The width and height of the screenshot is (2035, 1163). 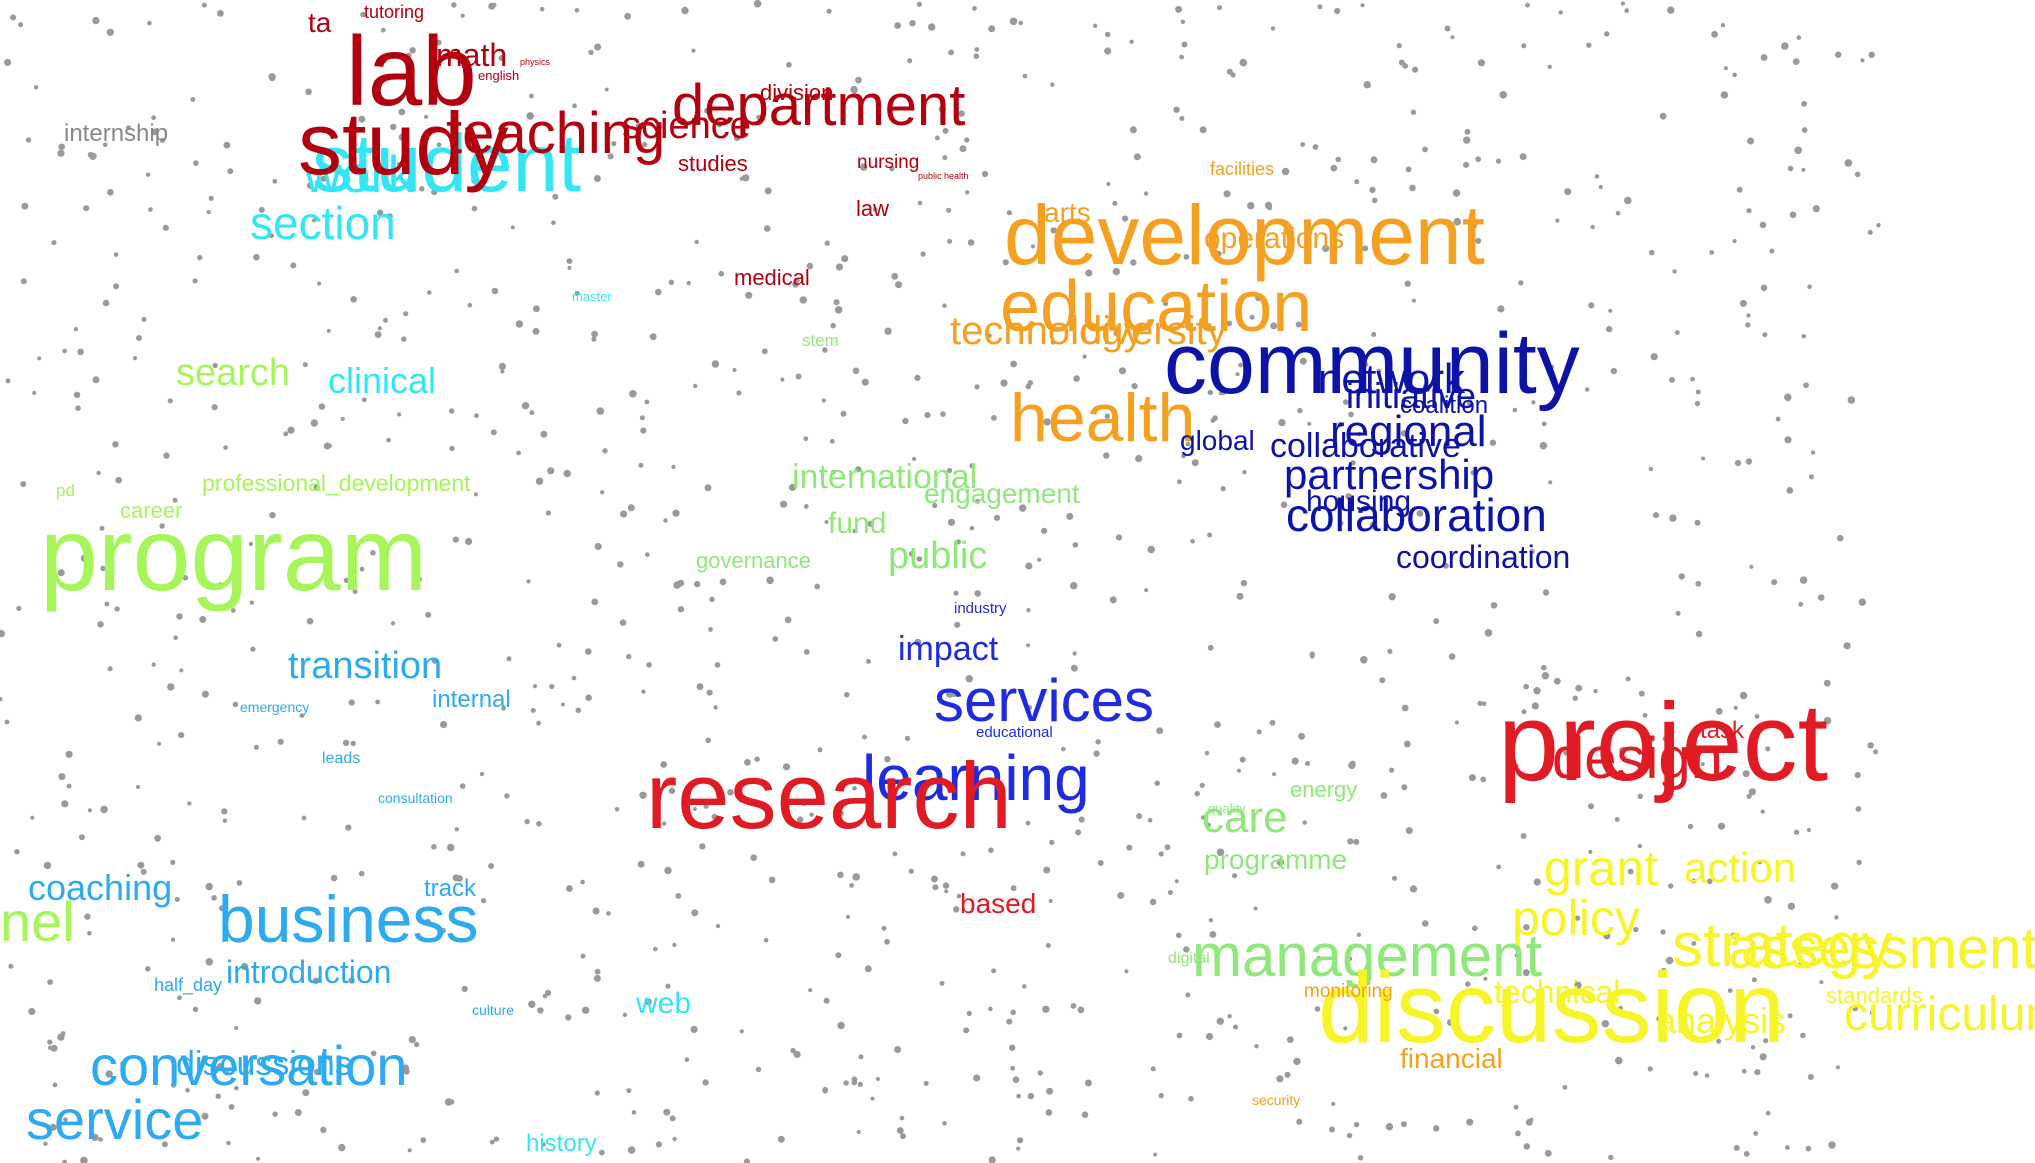 What do you see at coordinates (394, 12) in the screenshot?
I see `word-tutoring: tutoring` at bounding box center [394, 12].